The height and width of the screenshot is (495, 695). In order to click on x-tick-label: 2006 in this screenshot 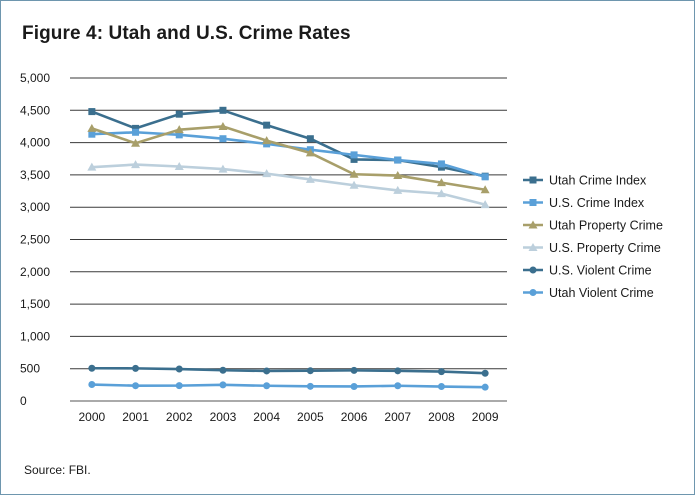, I will do `click(354, 417)`.